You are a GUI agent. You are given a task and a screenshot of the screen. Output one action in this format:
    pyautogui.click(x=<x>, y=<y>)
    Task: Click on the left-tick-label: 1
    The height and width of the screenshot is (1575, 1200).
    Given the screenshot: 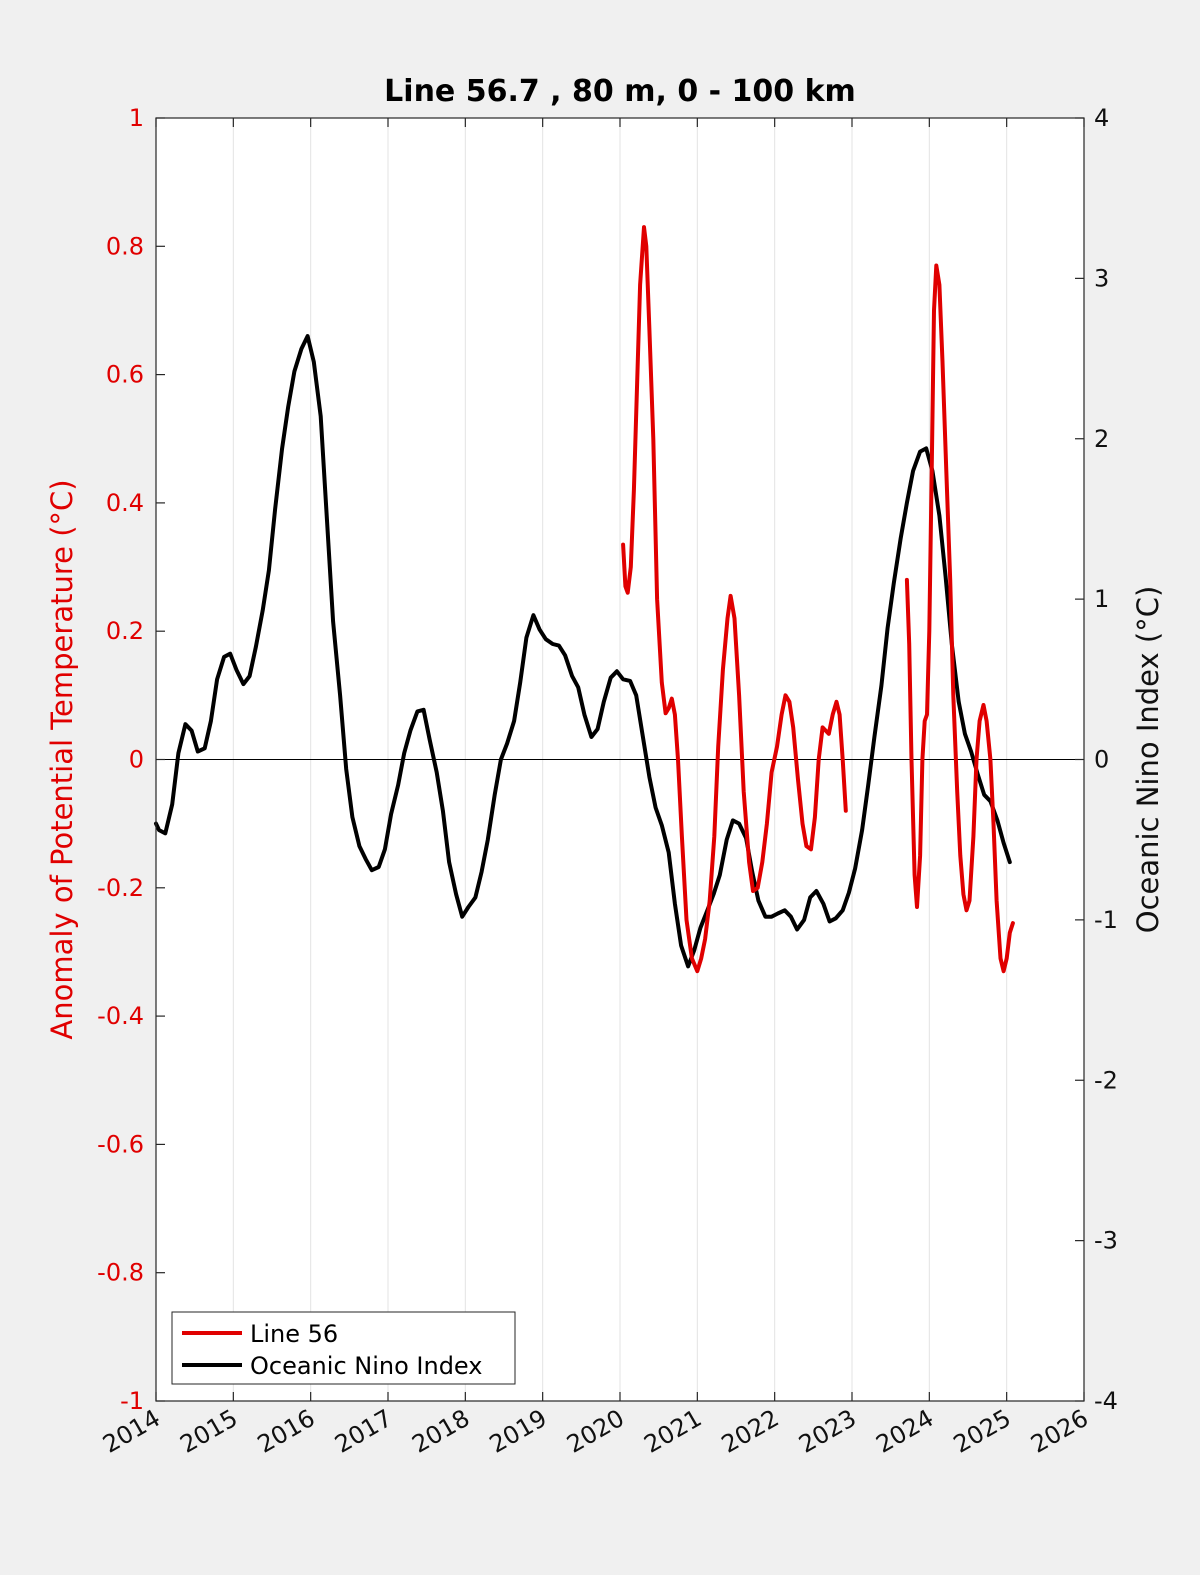 What is the action you would take?
    pyautogui.click(x=136, y=118)
    